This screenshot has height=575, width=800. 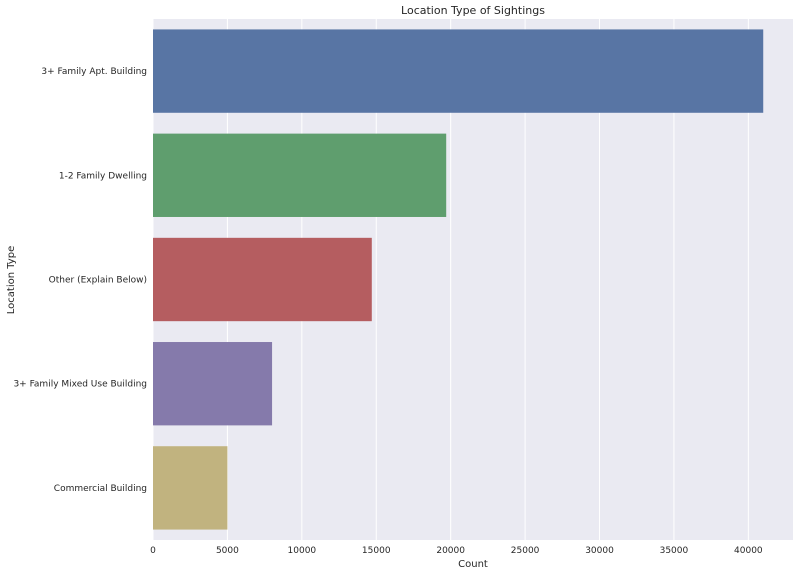 I want to click on x-tick-label: 30000, so click(x=599, y=551).